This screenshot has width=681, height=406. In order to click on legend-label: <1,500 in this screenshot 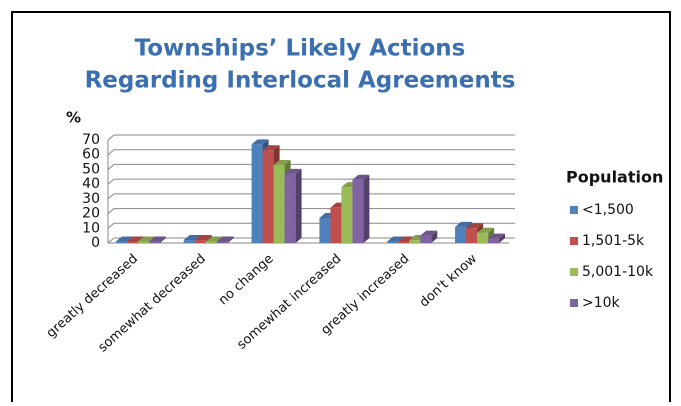, I will do `click(608, 210)`.